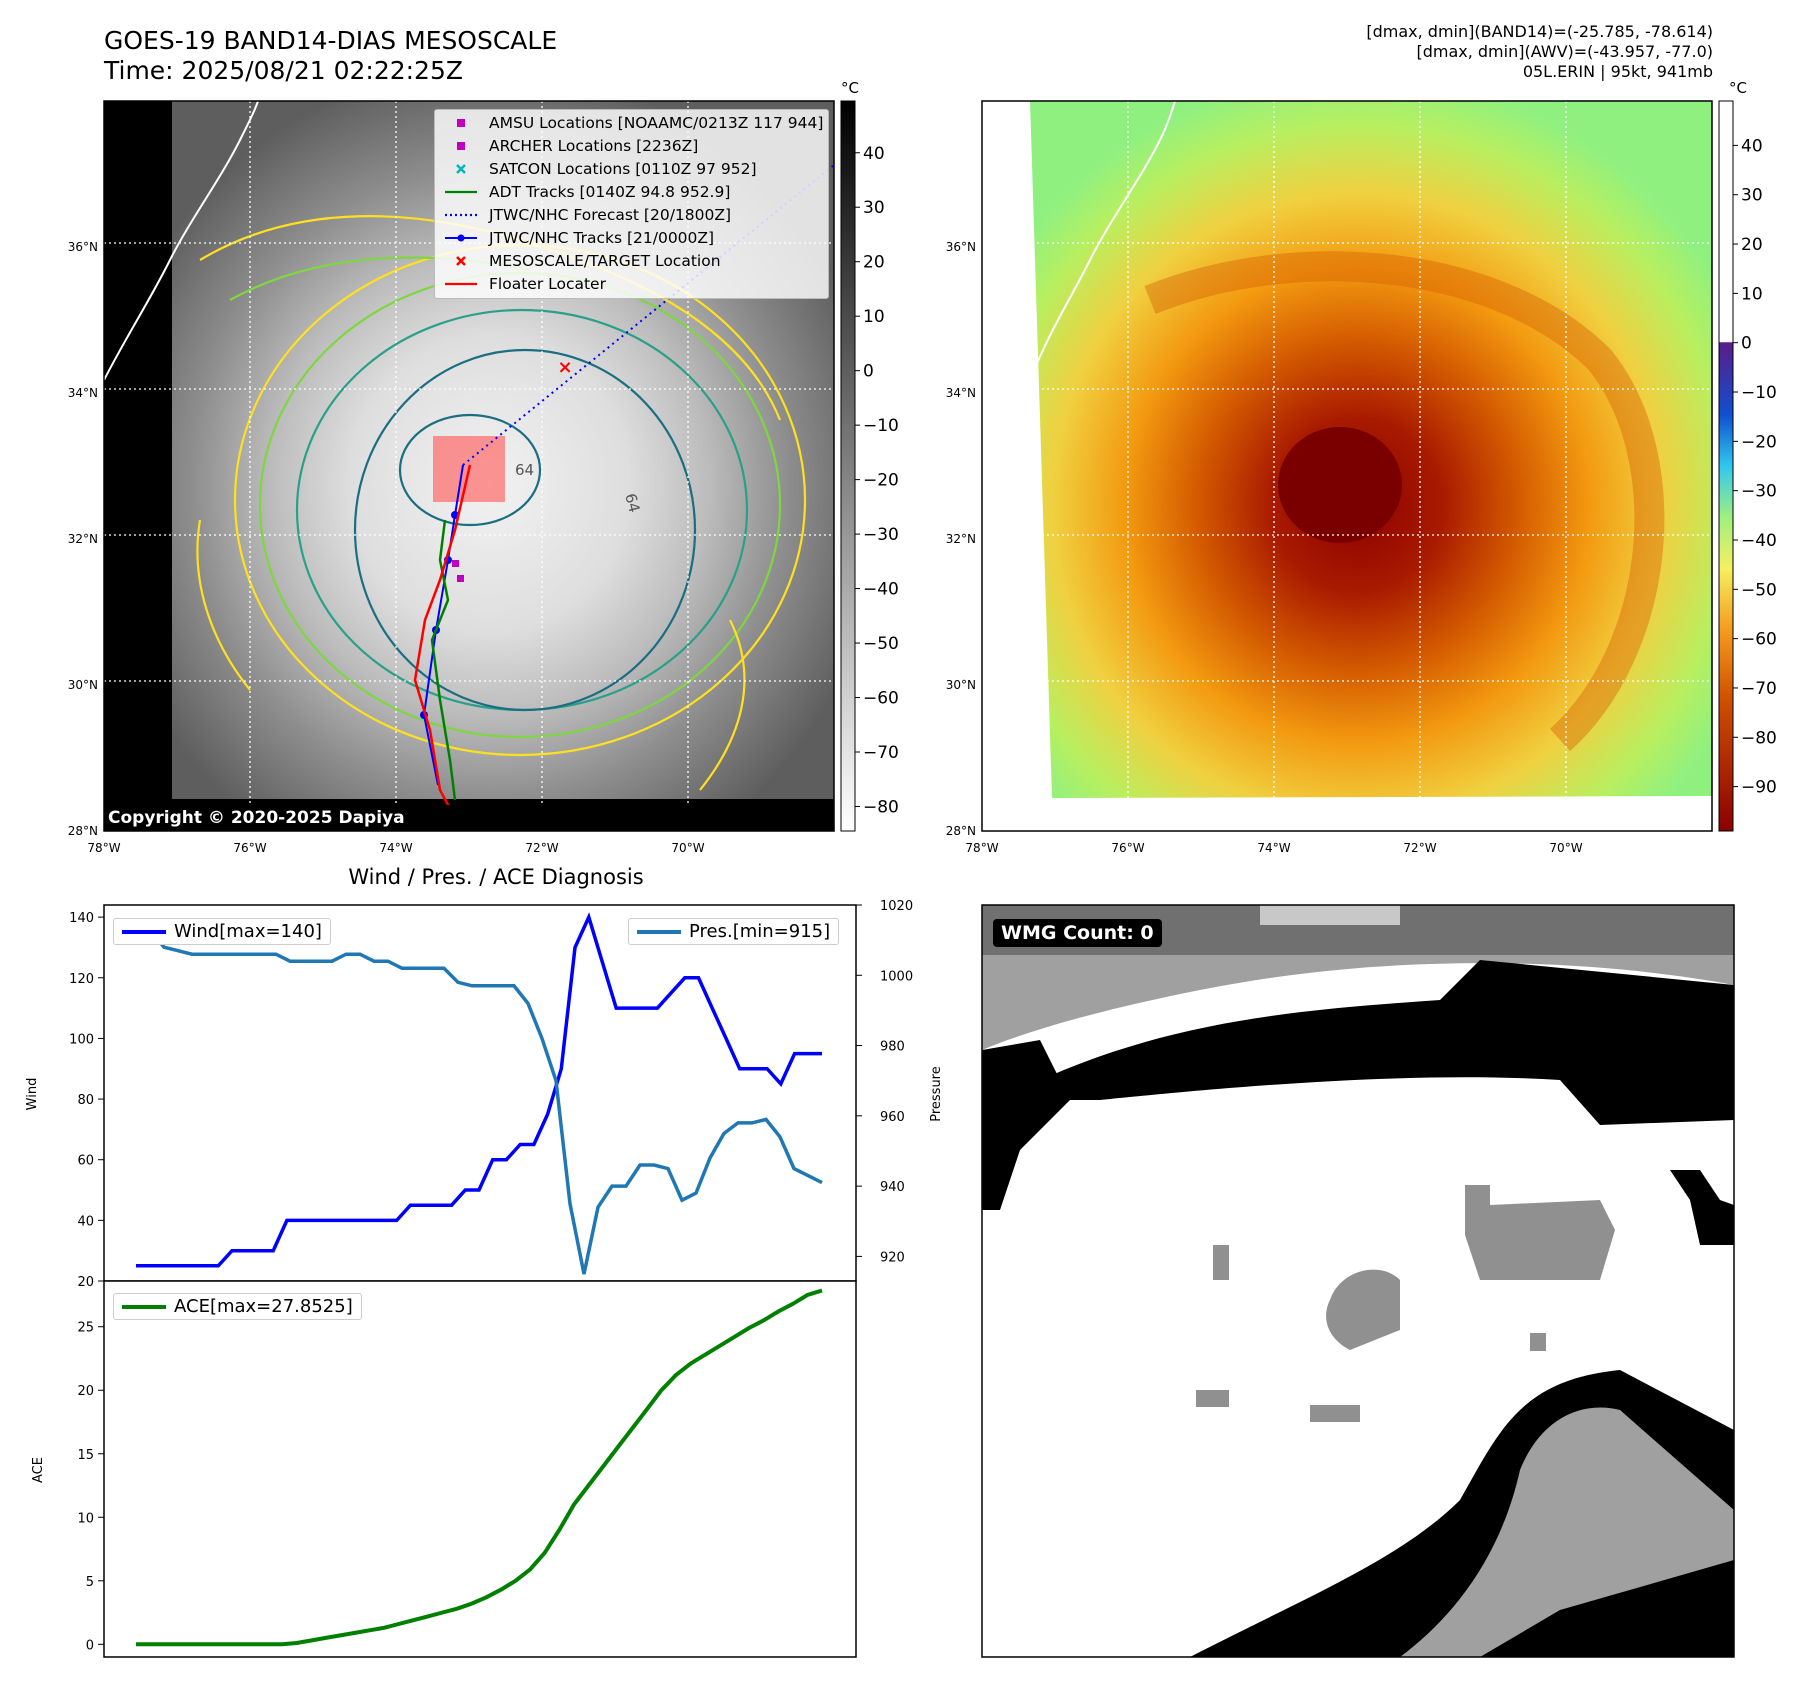 Image resolution: width=1797 pixels, height=1690 pixels. I want to click on ace-marks: 25 20 15 10 5 0, so click(450, 1470).